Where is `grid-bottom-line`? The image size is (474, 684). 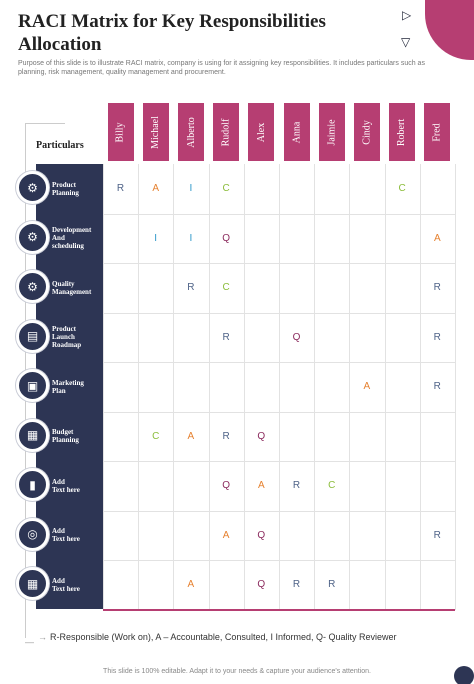
grid-bottom-line is located at coordinates (279, 610).